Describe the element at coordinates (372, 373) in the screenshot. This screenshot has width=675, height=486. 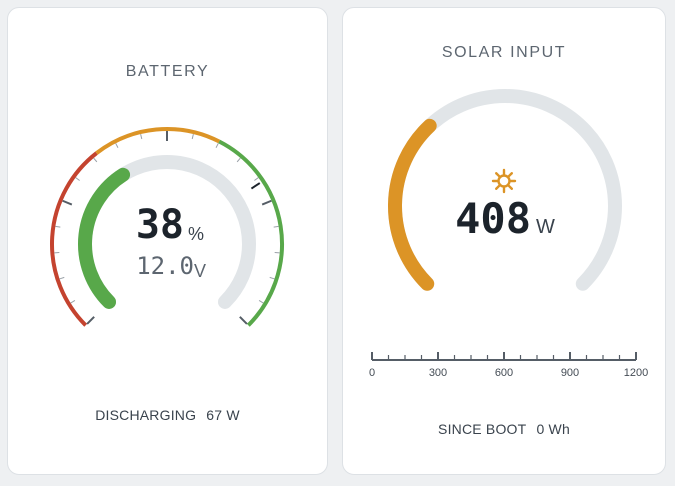
I see `solar-scale-tick-label: 0` at that location.